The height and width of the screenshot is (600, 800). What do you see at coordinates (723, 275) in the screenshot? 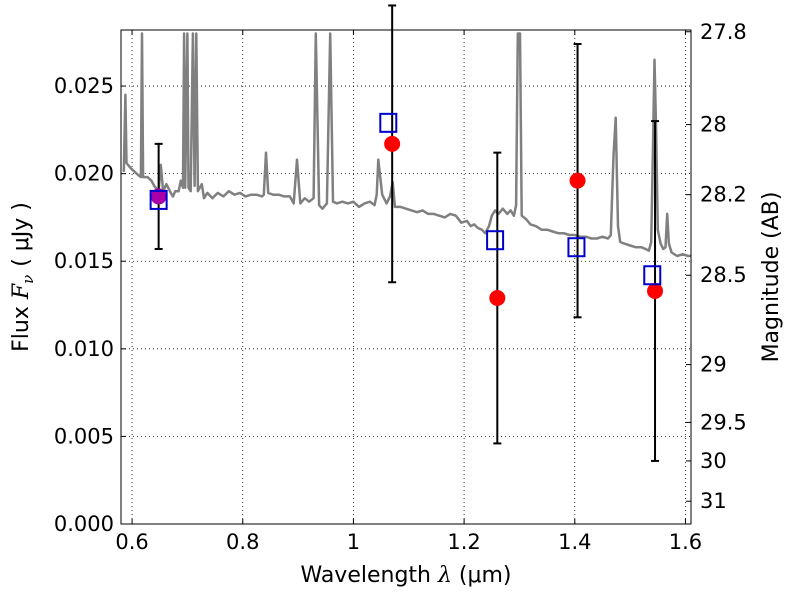
I see `y2-tick-label: 28.5` at bounding box center [723, 275].